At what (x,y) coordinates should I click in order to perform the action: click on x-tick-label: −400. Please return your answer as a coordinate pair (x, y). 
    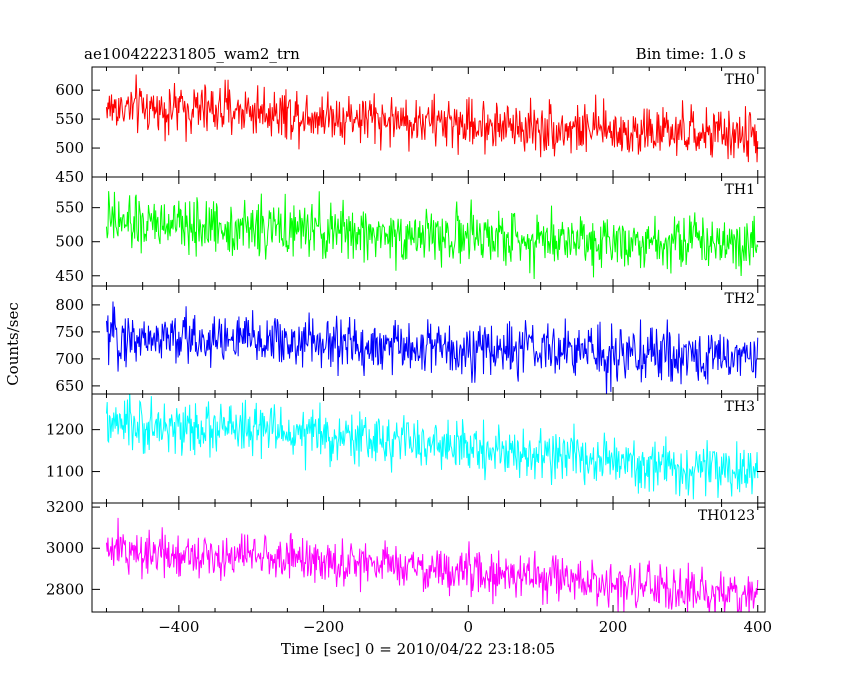
    Looking at the image, I should click on (178, 627).